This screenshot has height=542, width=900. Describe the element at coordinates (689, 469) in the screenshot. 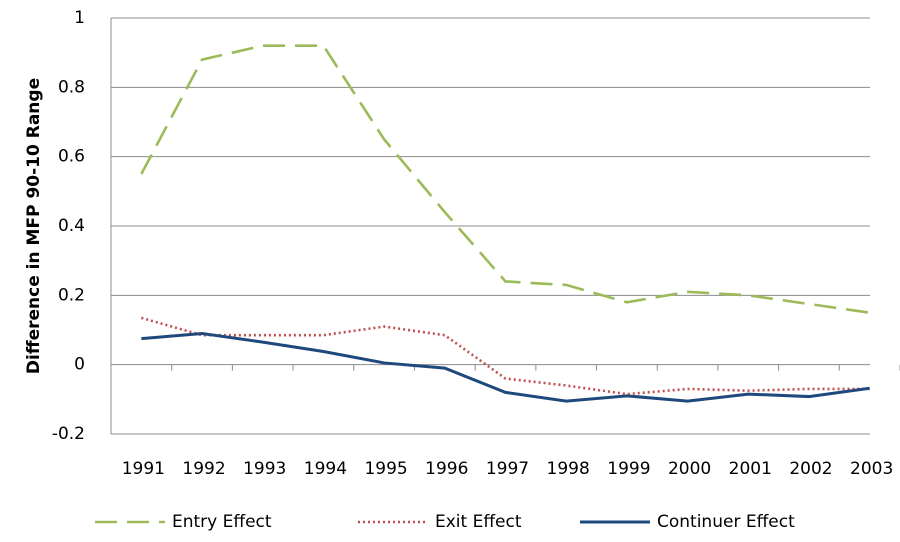

I see `x-tick-label: 2000` at that location.